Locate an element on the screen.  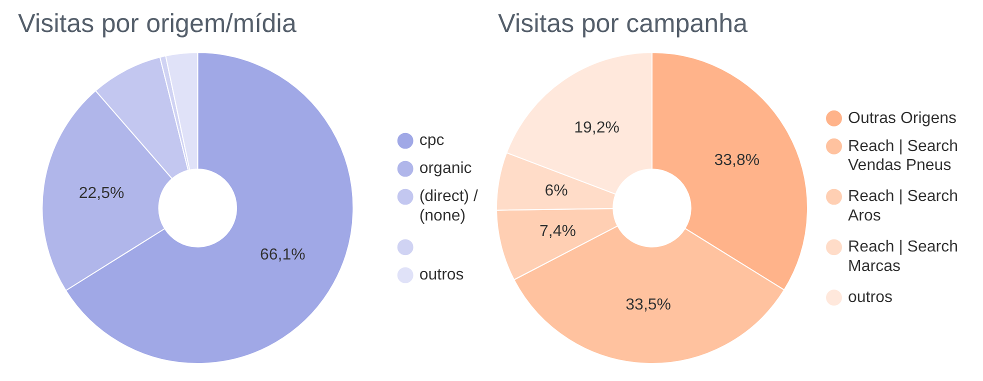
legend-label: Reach | Search Marcas is located at coordinates (903, 256).